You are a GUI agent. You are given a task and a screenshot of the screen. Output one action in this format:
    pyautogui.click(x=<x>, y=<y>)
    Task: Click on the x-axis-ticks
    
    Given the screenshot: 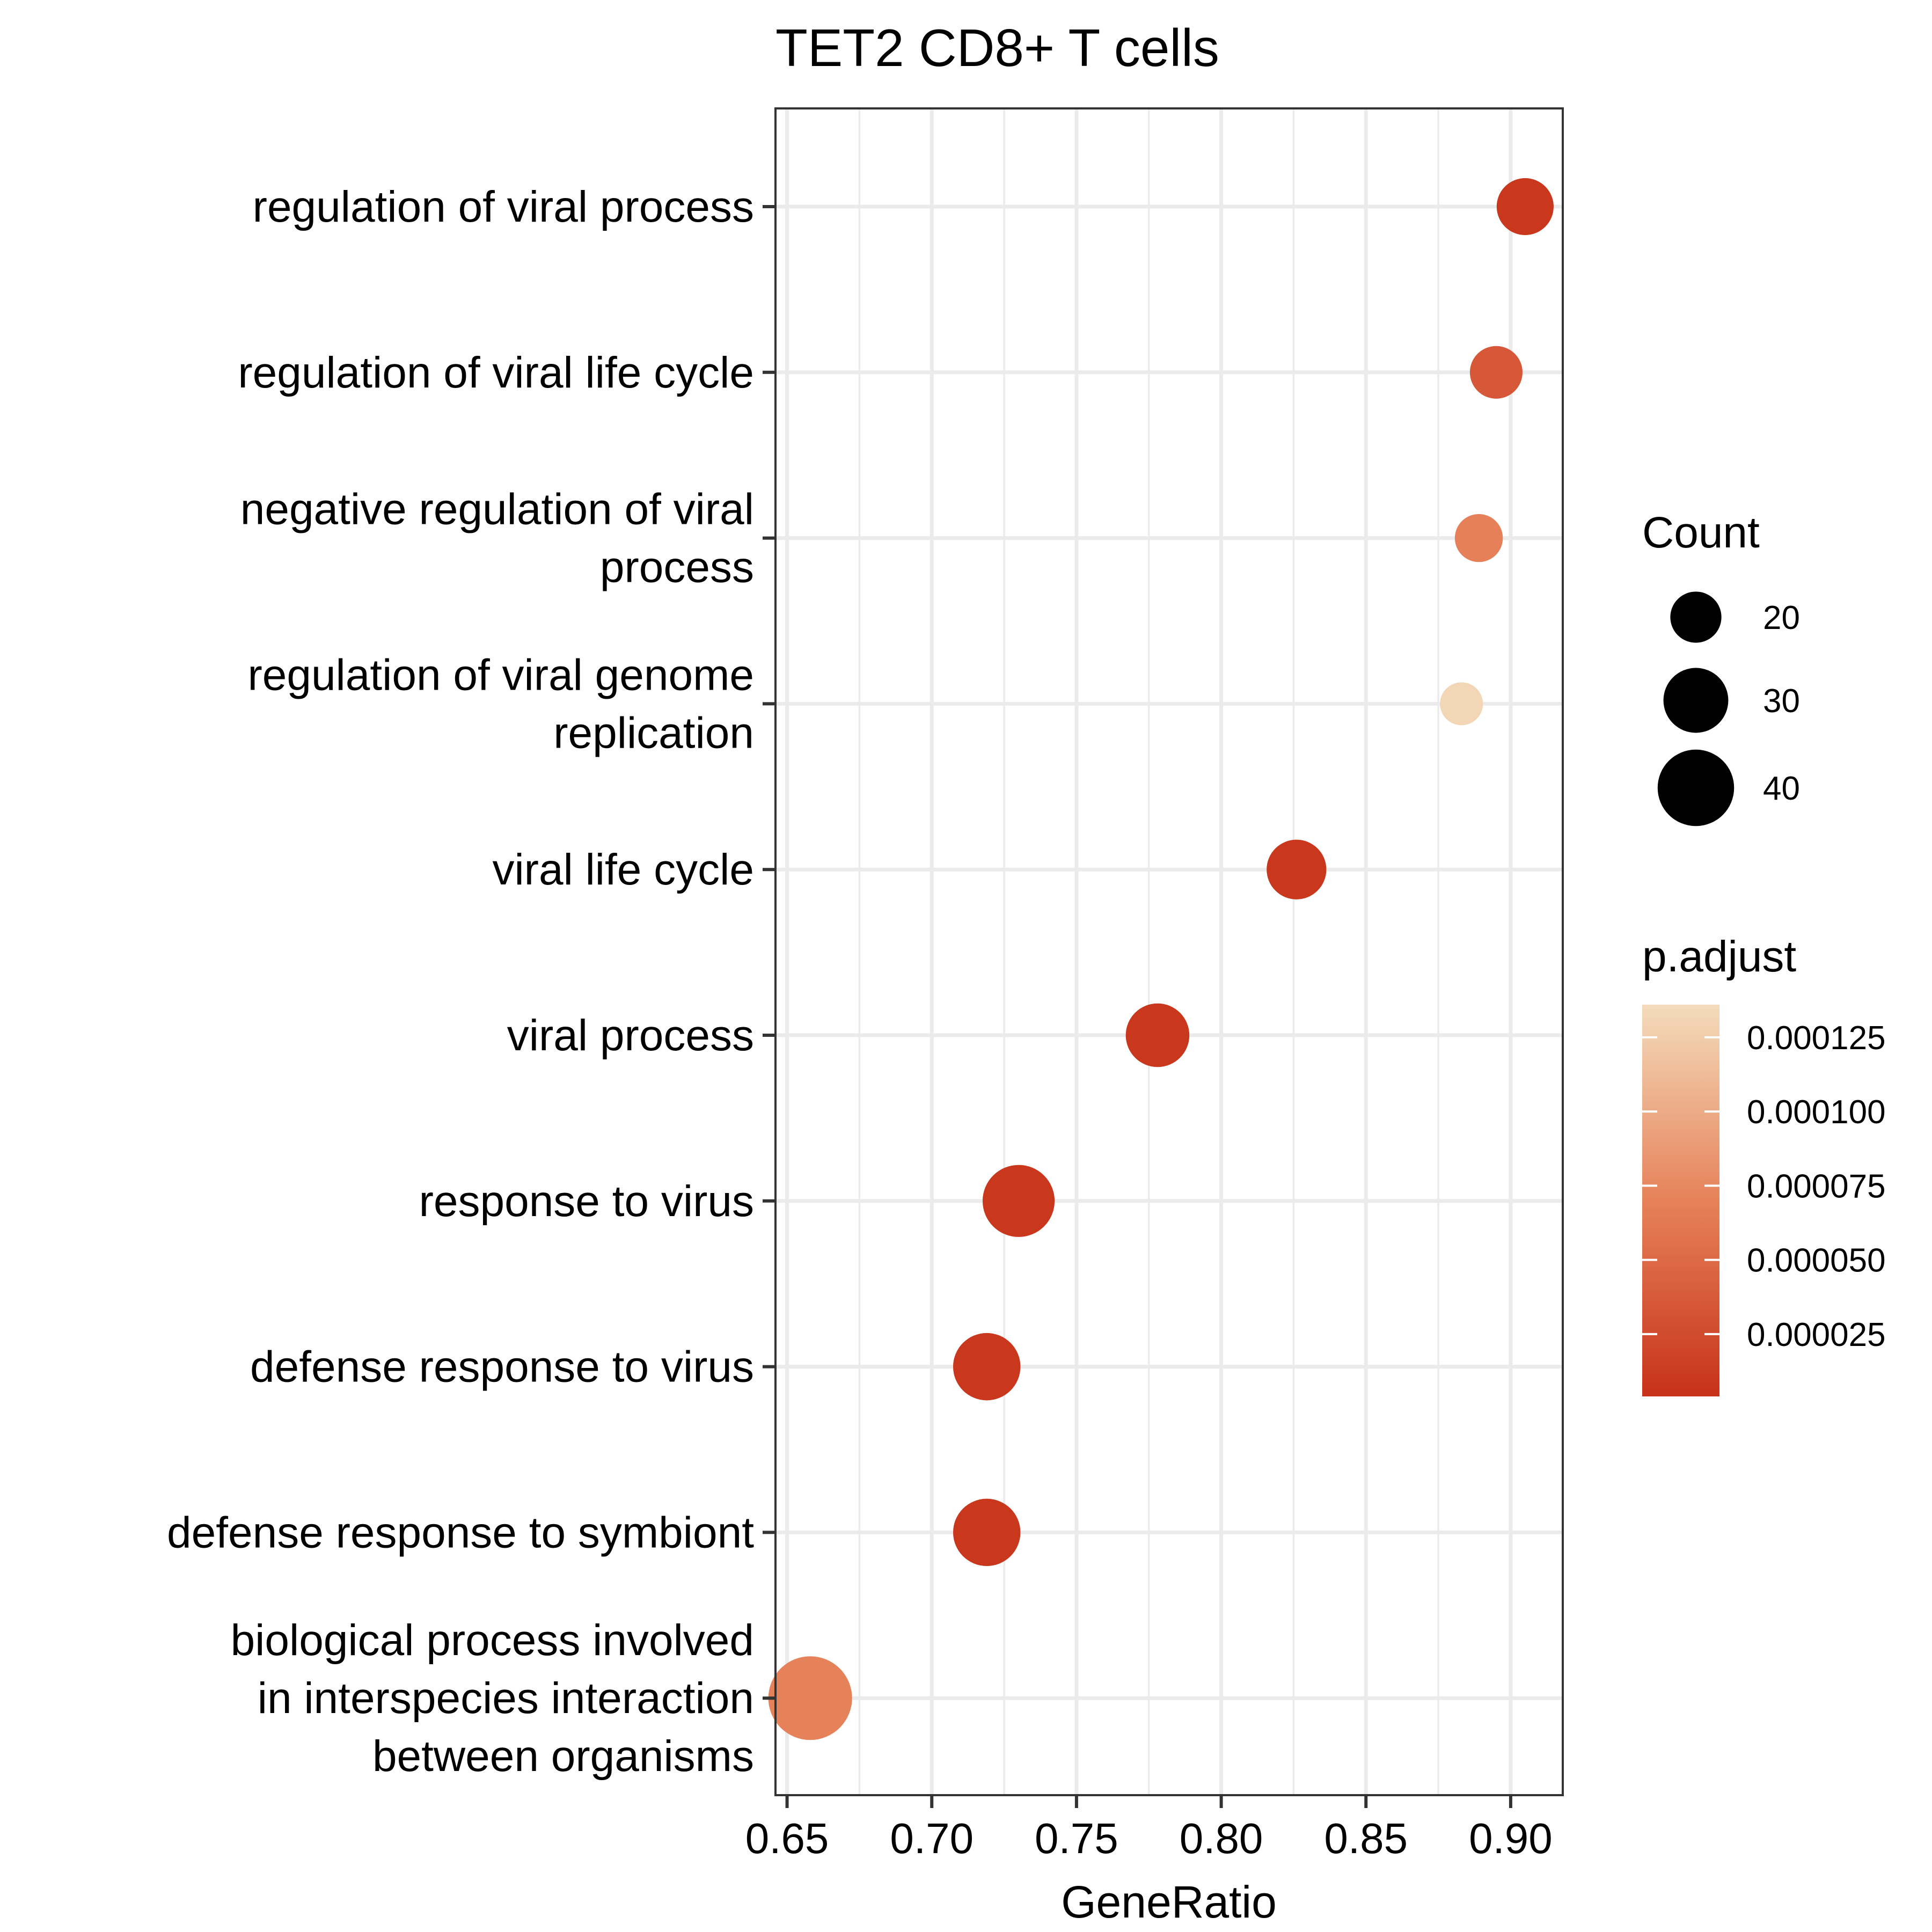 What is the action you would take?
    pyautogui.click(x=1148, y=1801)
    